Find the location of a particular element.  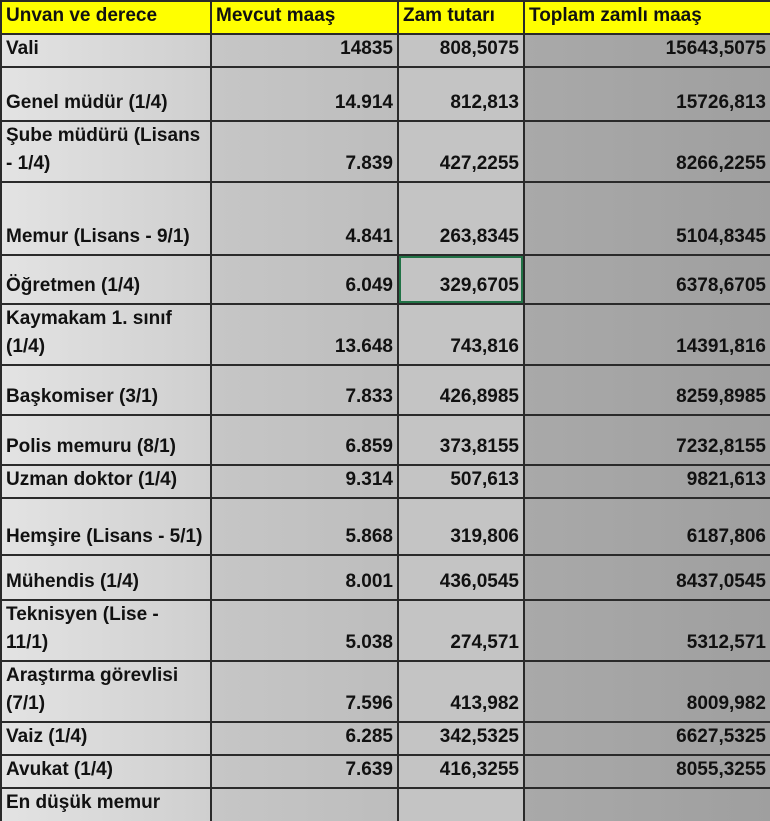

cell-title: Vaiz (1/4) is located at coordinates (106, 738).